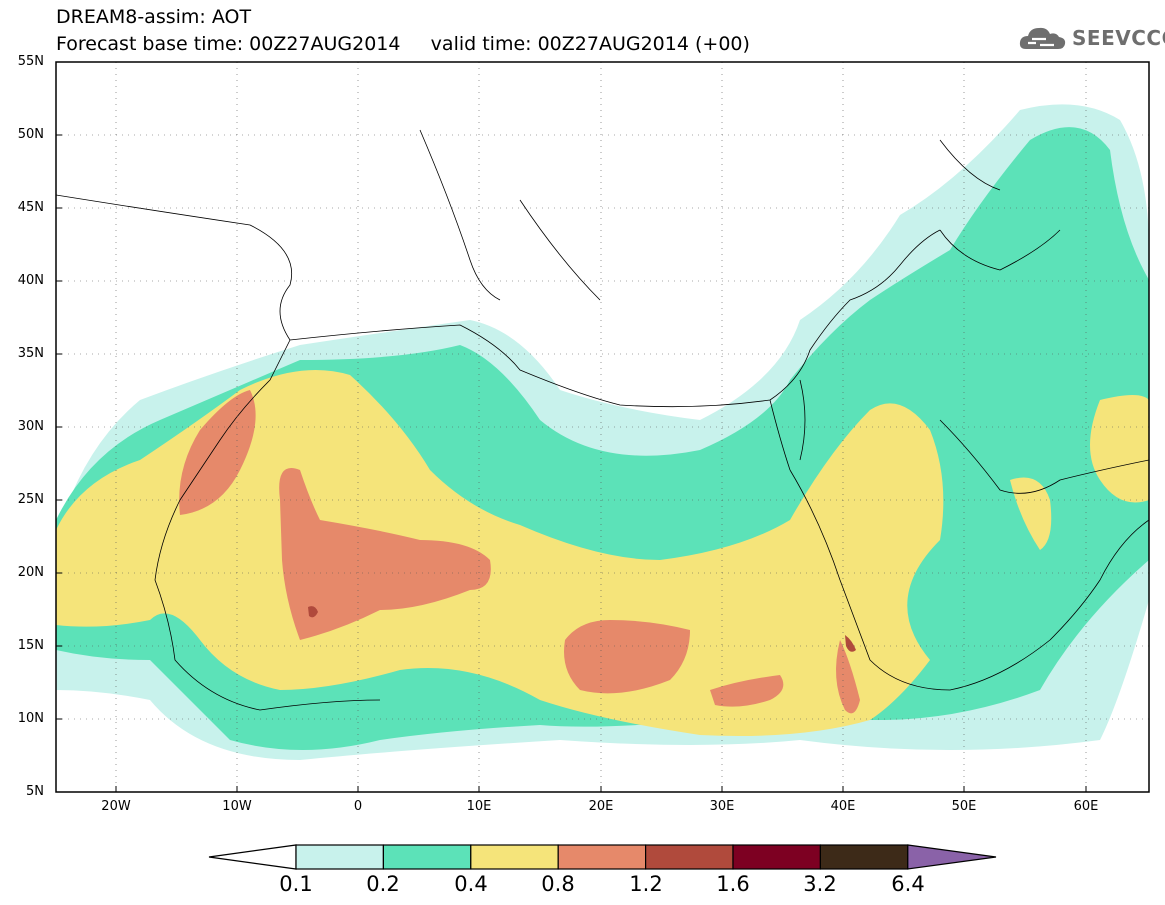 The image size is (1165, 905). What do you see at coordinates (1118, 38) in the screenshot?
I see `logo-text: SEEVCCC` at bounding box center [1118, 38].